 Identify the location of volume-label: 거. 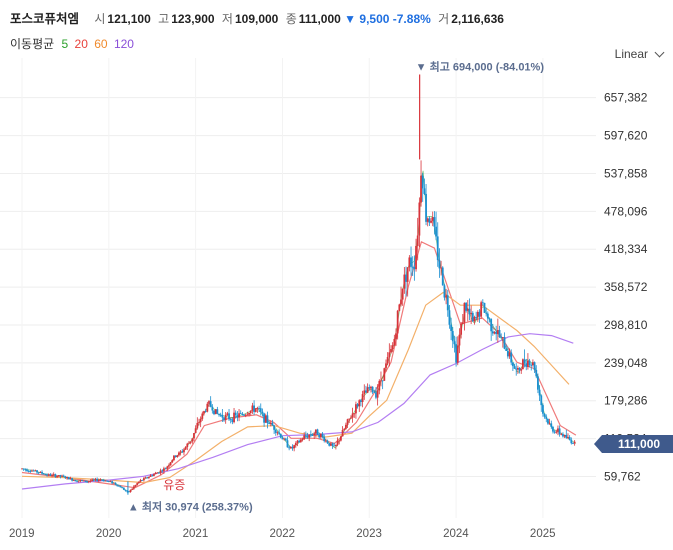
(444, 19).